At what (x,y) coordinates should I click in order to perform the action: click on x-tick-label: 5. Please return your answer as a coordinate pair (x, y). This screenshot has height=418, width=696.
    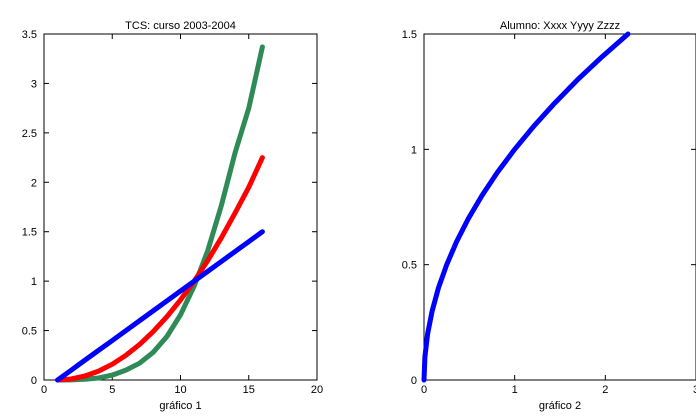
    Looking at the image, I should click on (112, 390).